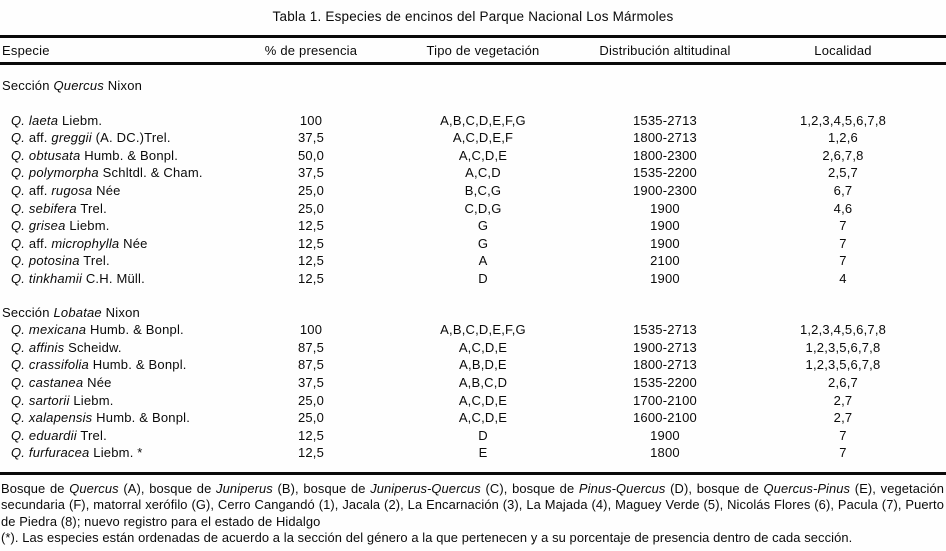  What do you see at coordinates (473, 296) in the screenshot?
I see `section-gap` at bounding box center [473, 296].